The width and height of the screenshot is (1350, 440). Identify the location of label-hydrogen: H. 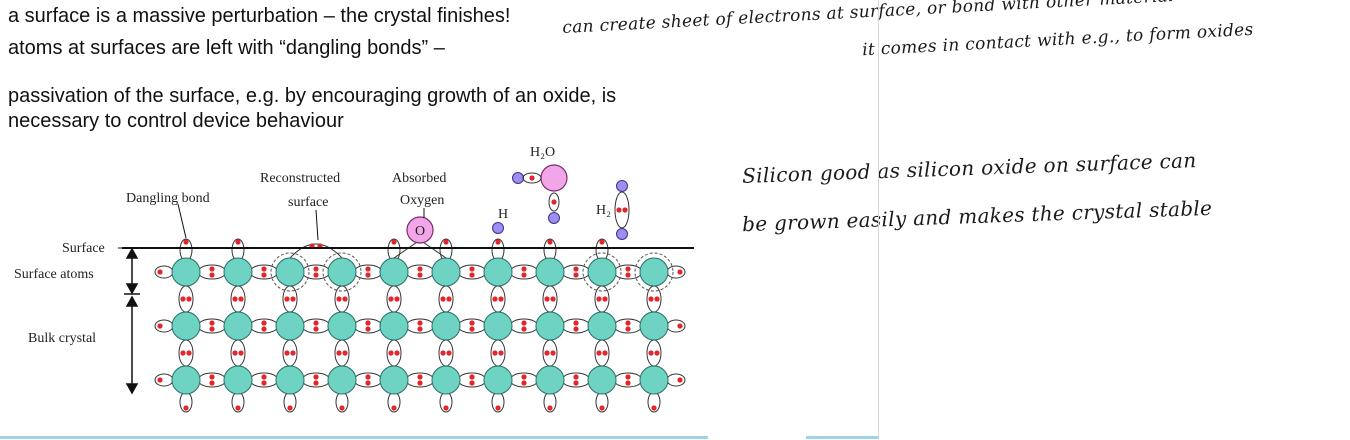
(503, 214).